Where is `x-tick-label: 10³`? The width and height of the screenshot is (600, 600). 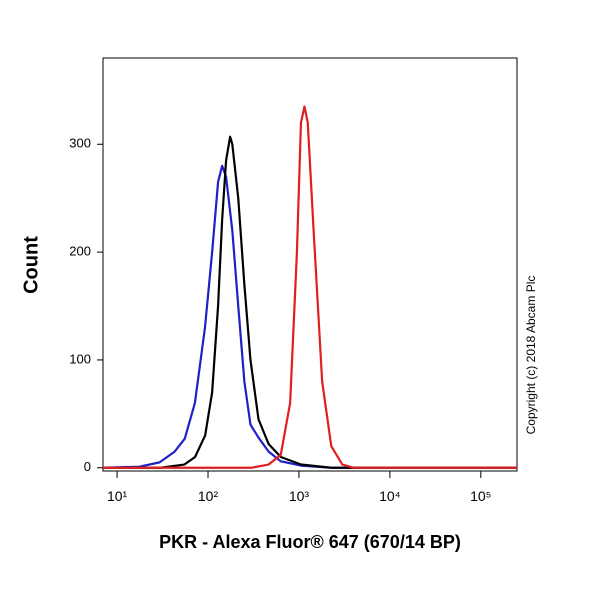
x-tick-label: 10³ is located at coordinates (299, 496).